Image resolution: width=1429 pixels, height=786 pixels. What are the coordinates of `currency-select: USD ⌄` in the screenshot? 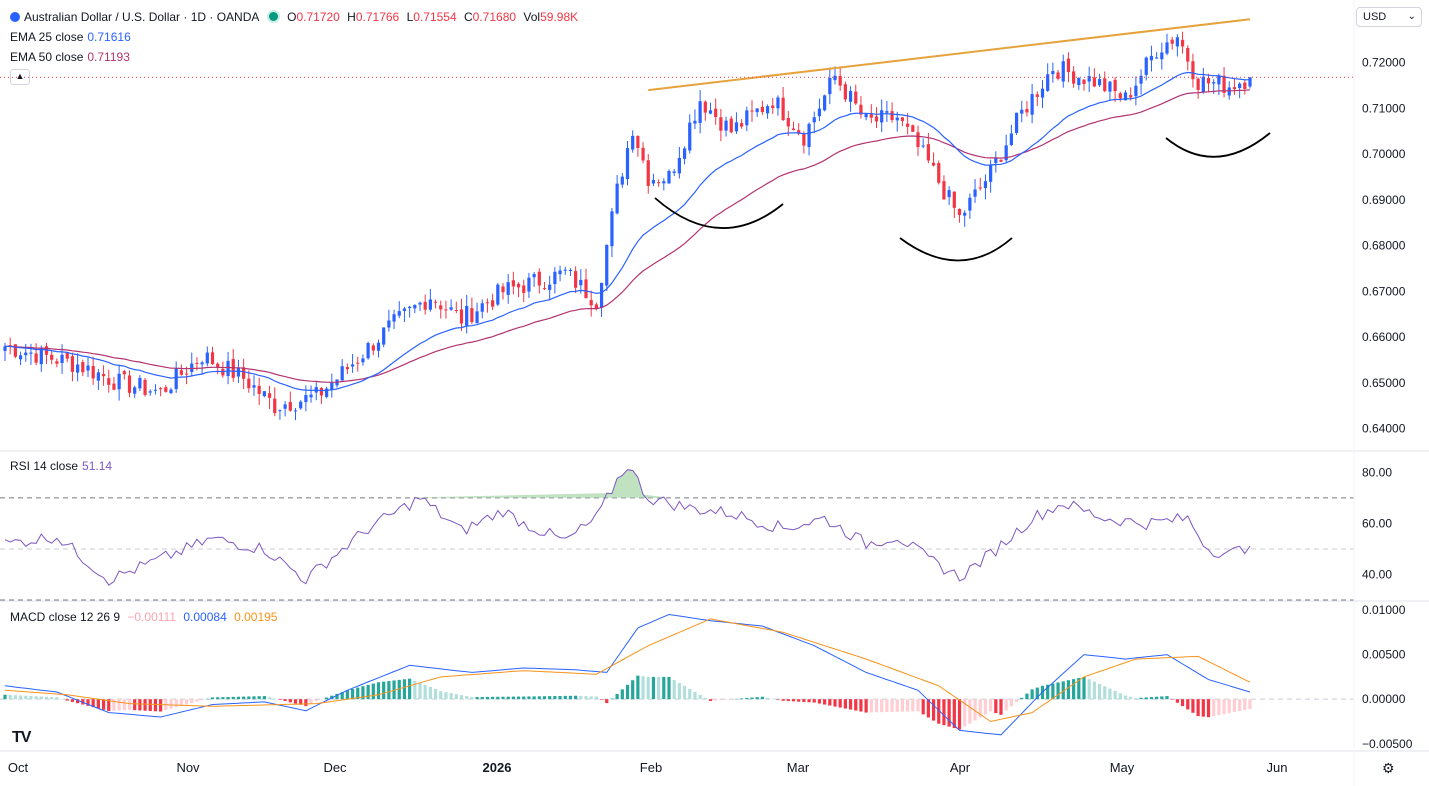 It's located at (1389, 17).